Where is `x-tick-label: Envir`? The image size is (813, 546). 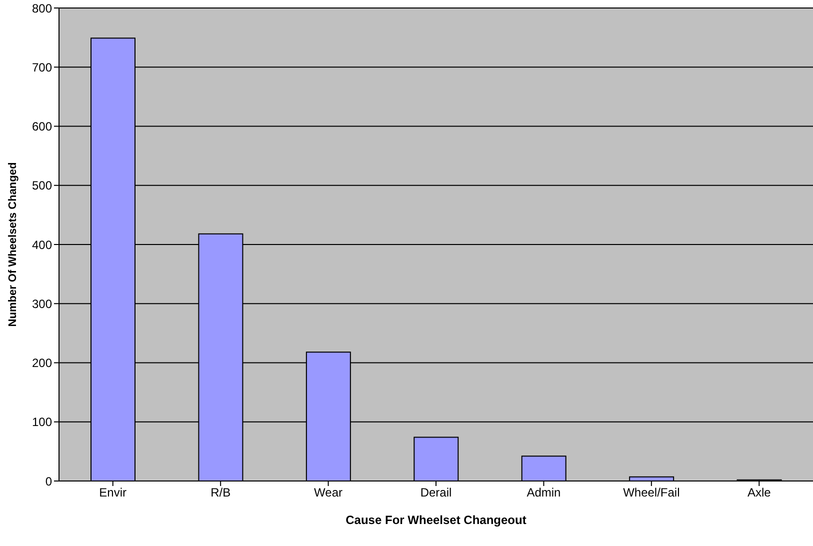 x-tick-label: Envir is located at coordinates (113, 493).